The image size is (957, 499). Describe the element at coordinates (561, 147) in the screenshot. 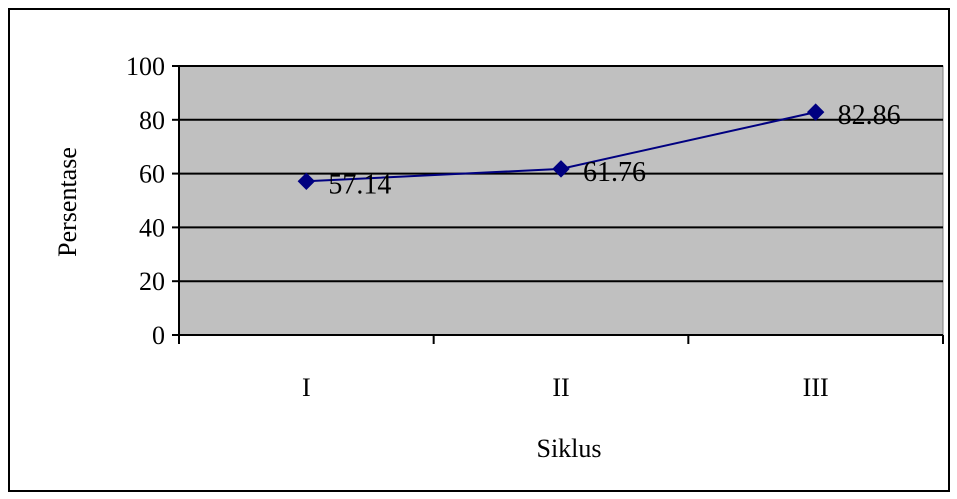

I see `series-line` at that location.